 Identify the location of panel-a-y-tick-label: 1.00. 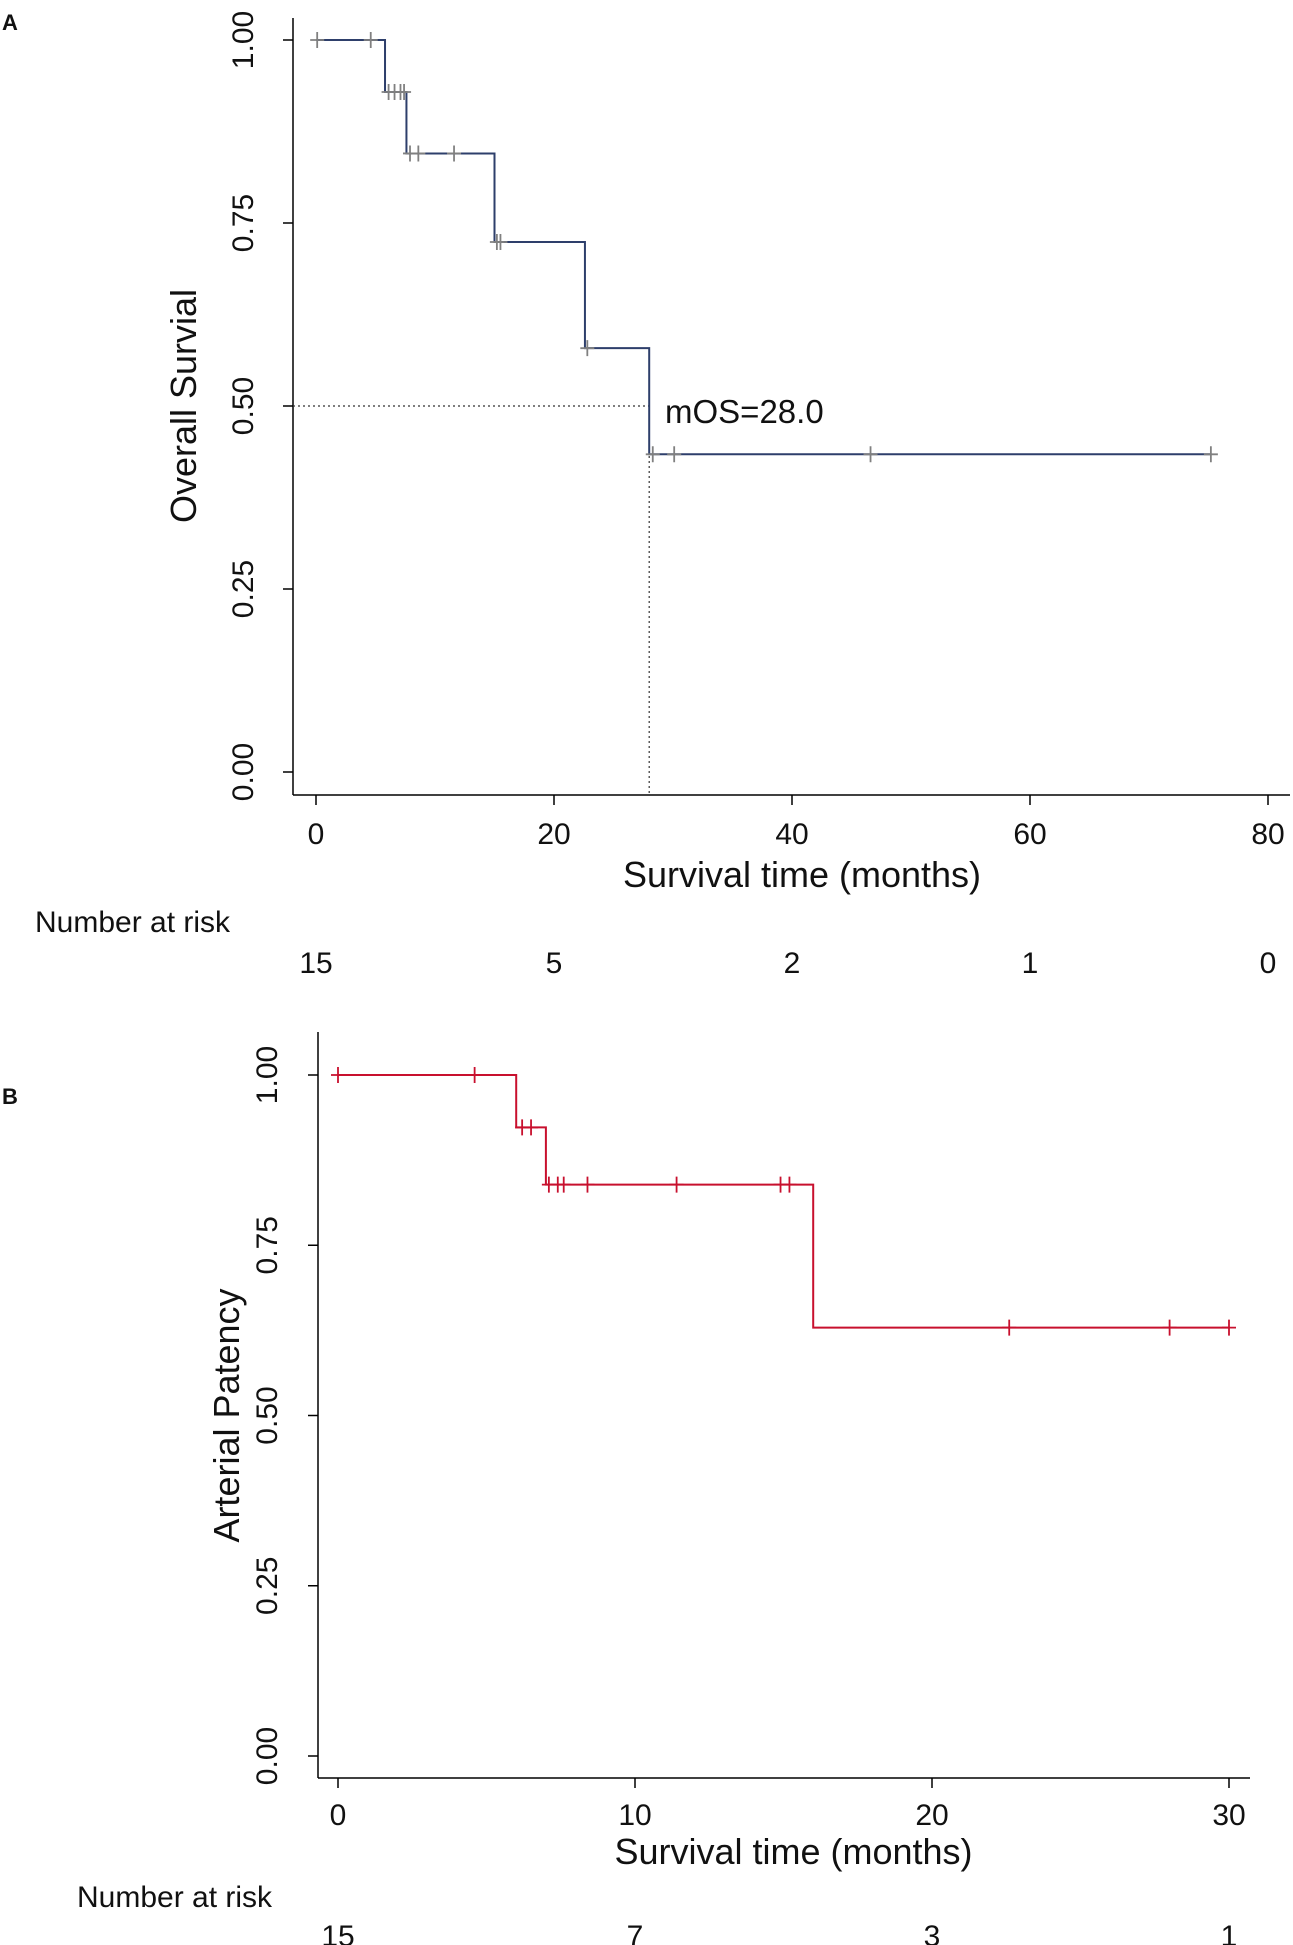
(243, 40).